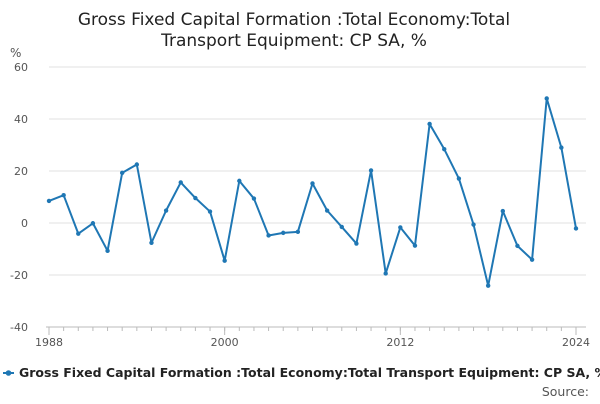 The image size is (600, 404). I want to click on source-label: Source:, so click(565, 391).